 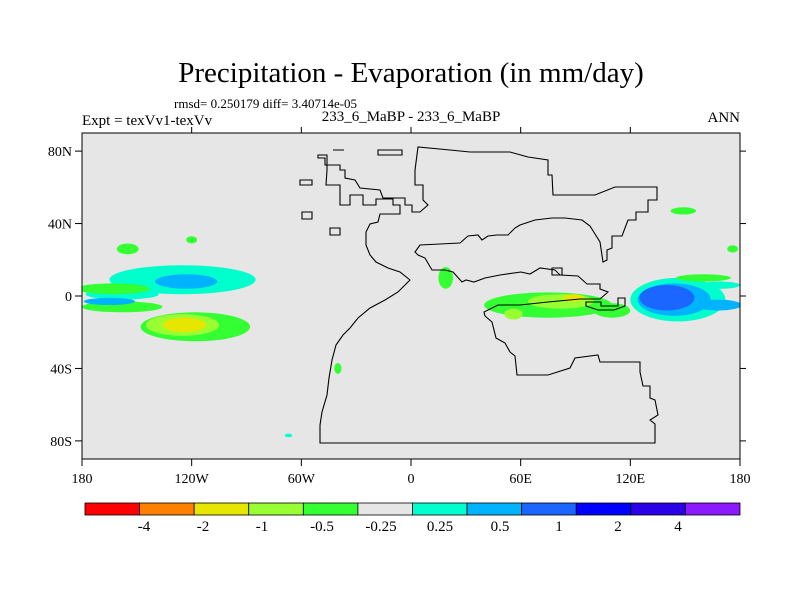 What do you see at coordinates (60, 152) in the screenshot?
I see `y-tick-label: 80N` at bounding box center [60, 152].